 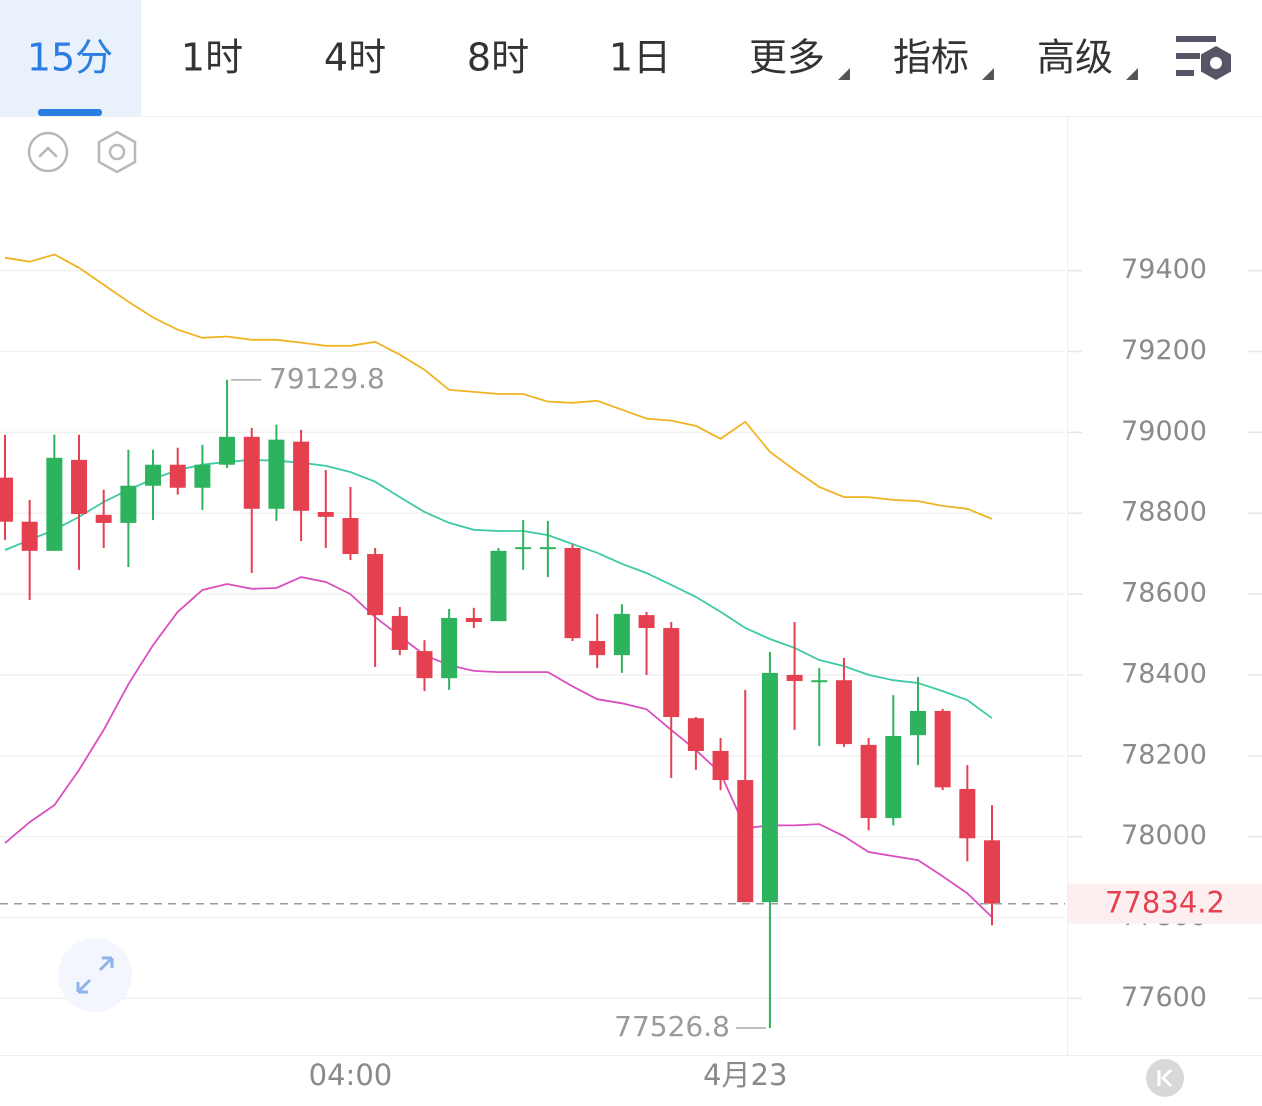 What do you see at coordinates (1164, 431) in the screenshot?
I see `y-tick-label: 79000` at bounding box center [1164, 431].